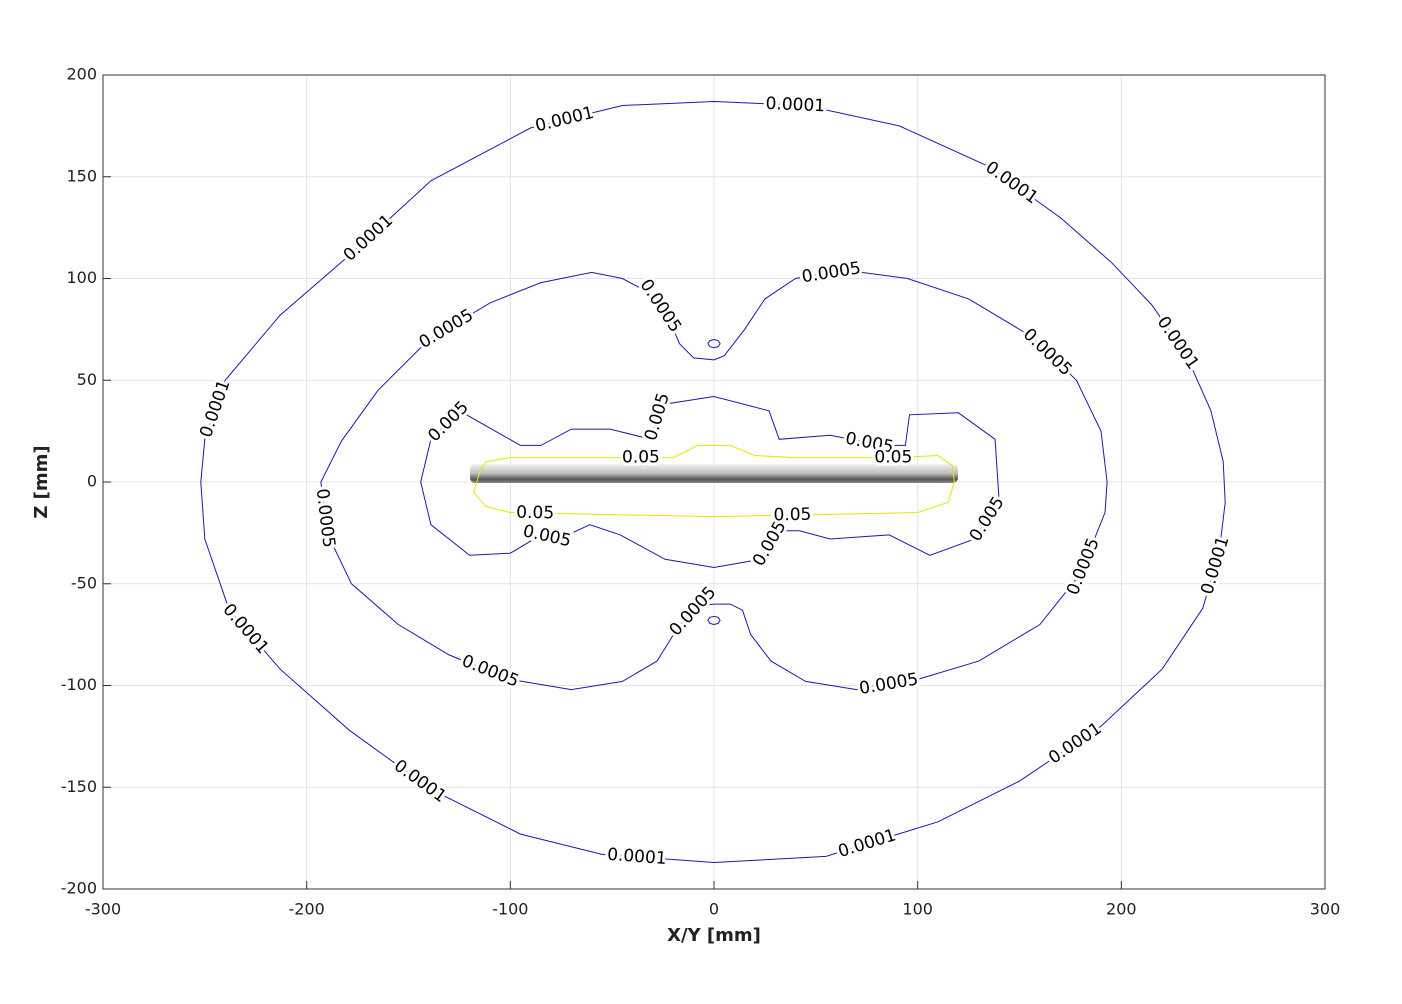 The image size is (1402, 1004). Describe the element at coordinates (41, 481) in the screenshot. I see `y-axis-label: Z [mm]` at that location.